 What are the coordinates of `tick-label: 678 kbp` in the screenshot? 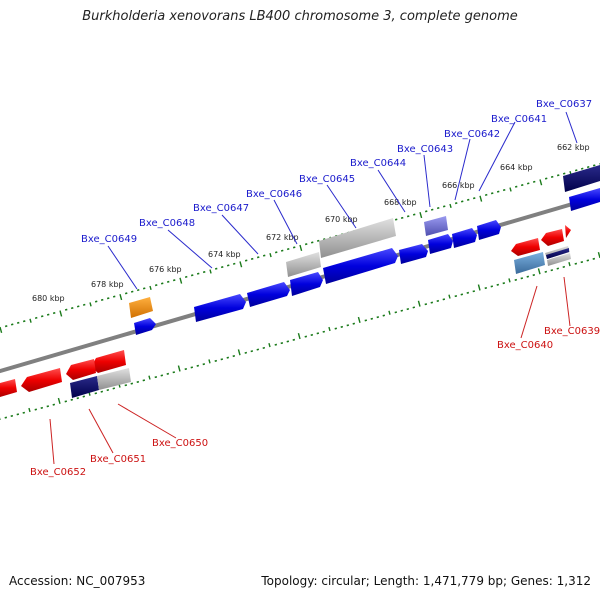 It's located at (107, 284).